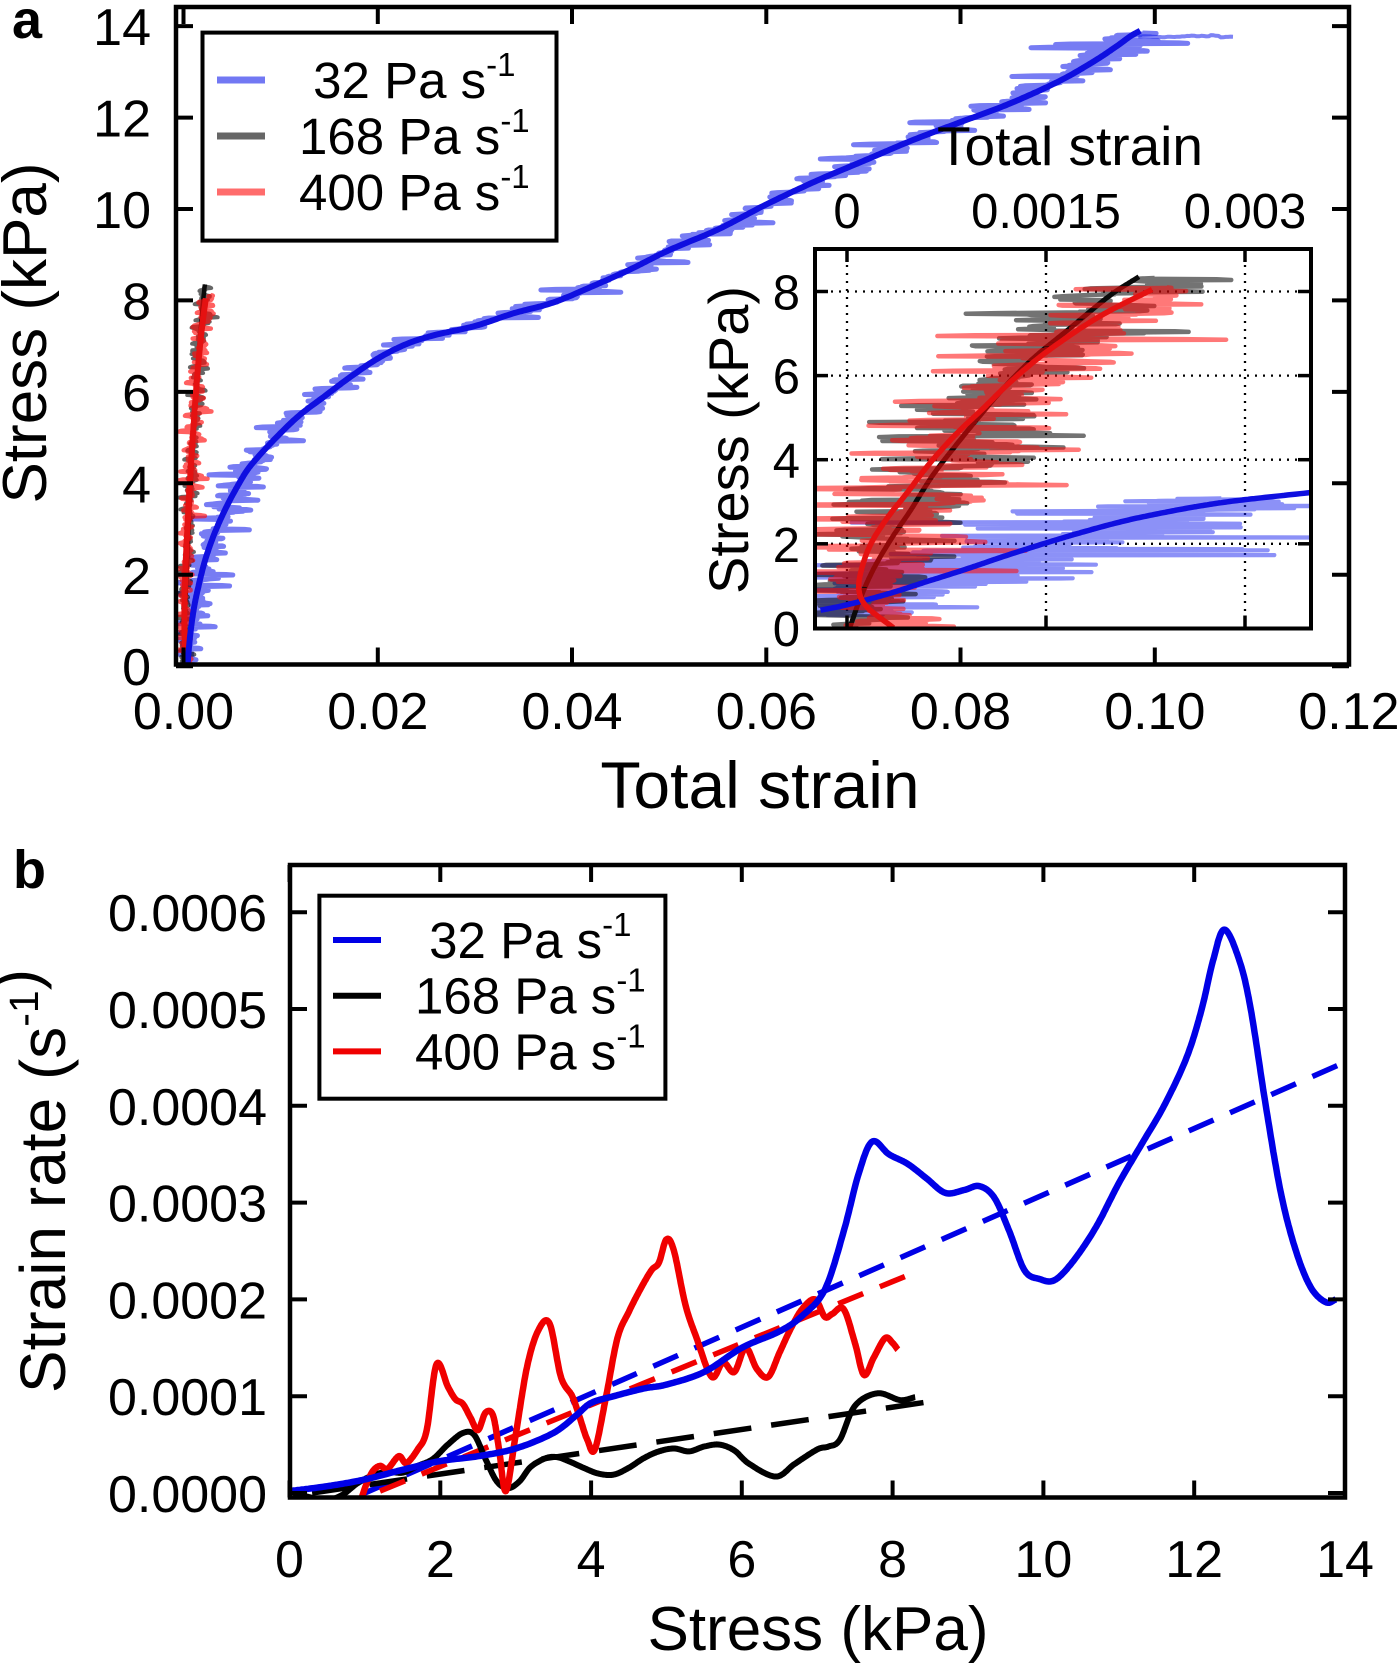 The width and height of the screenshot is (1400, 1664). Describe the element at coordinates (29, 870) in the screenshot. I see `svg-text: b` at that location.